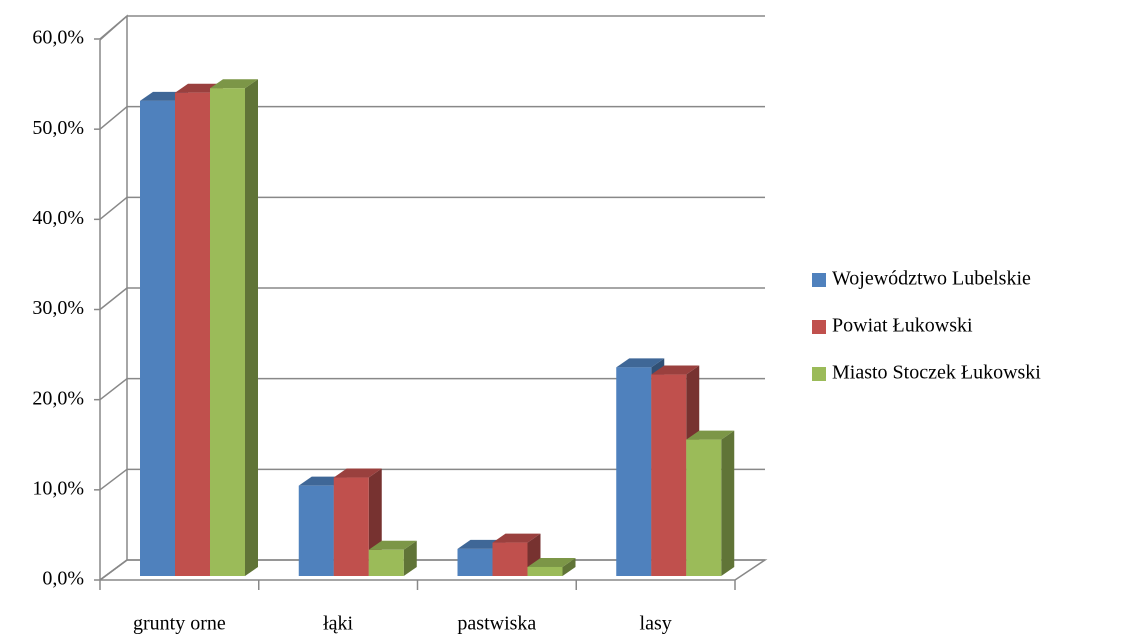 The width and height of the screenshot is (1130, 636). I want to click on y-tick-label: 50,0%, so click(58, 128).